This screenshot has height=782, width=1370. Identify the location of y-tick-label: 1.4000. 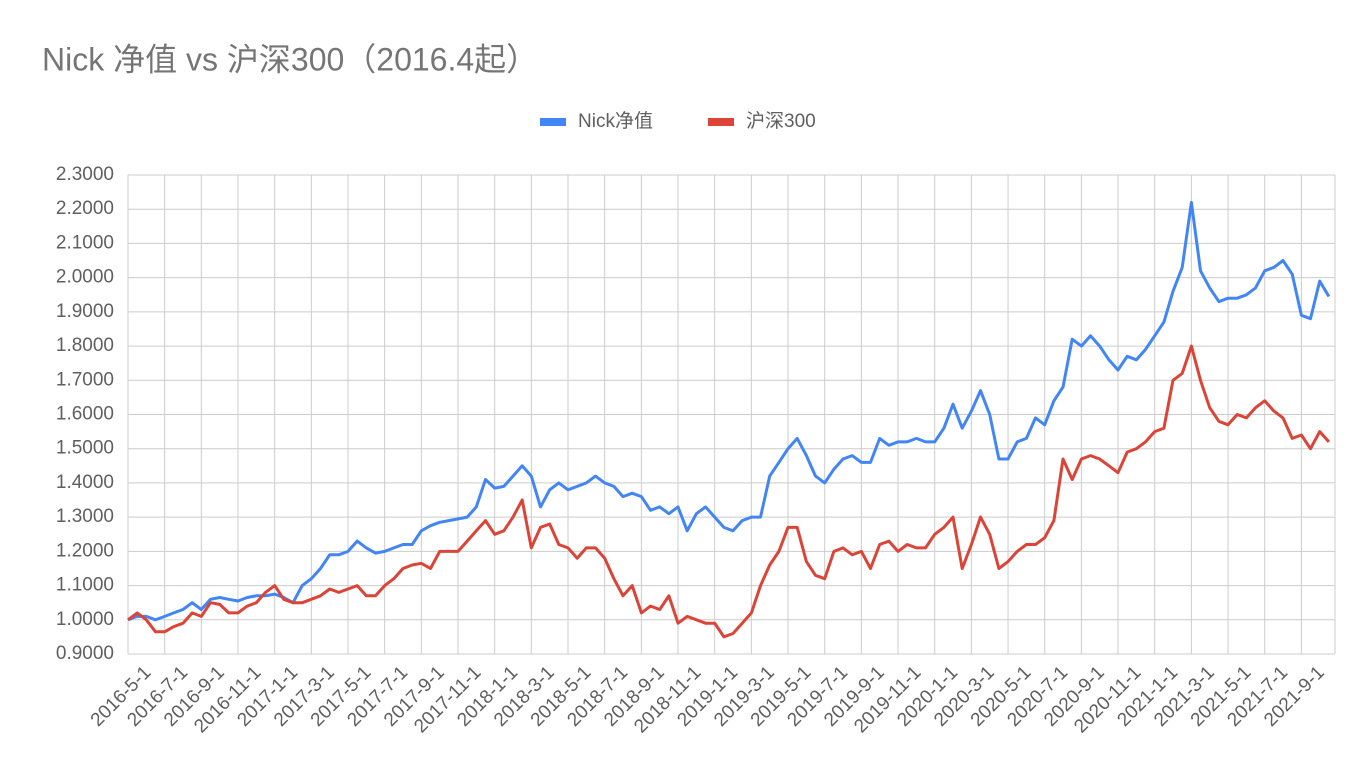
(85, 482).